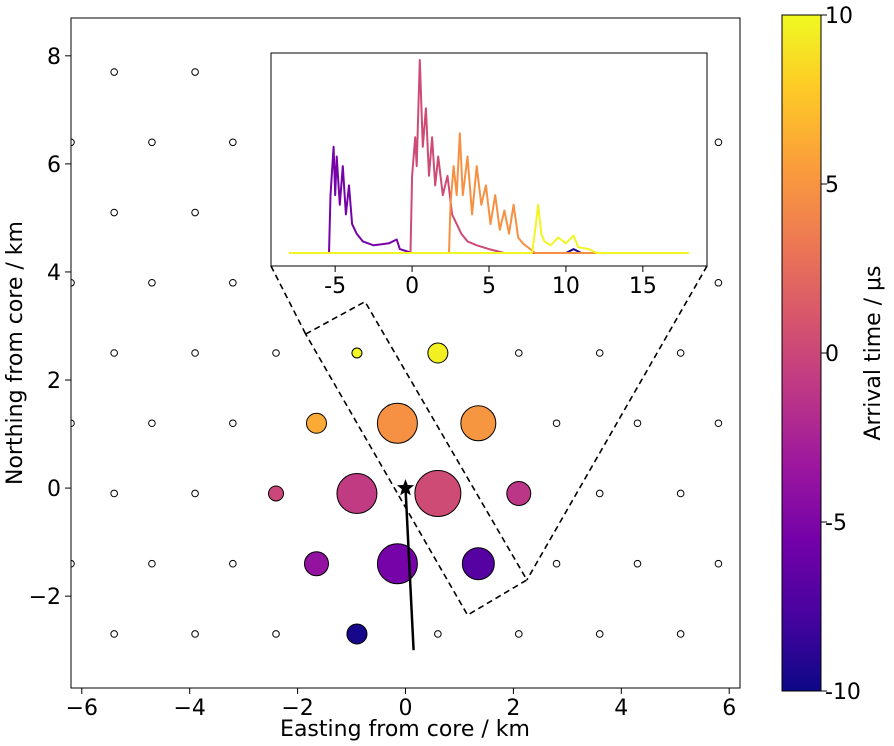 This screenshot has height=746, width=894. What do you see at coordinates (729, 708) in the screenshot?
I see `x-tick-label: 6` at bounding box center [729, 708].